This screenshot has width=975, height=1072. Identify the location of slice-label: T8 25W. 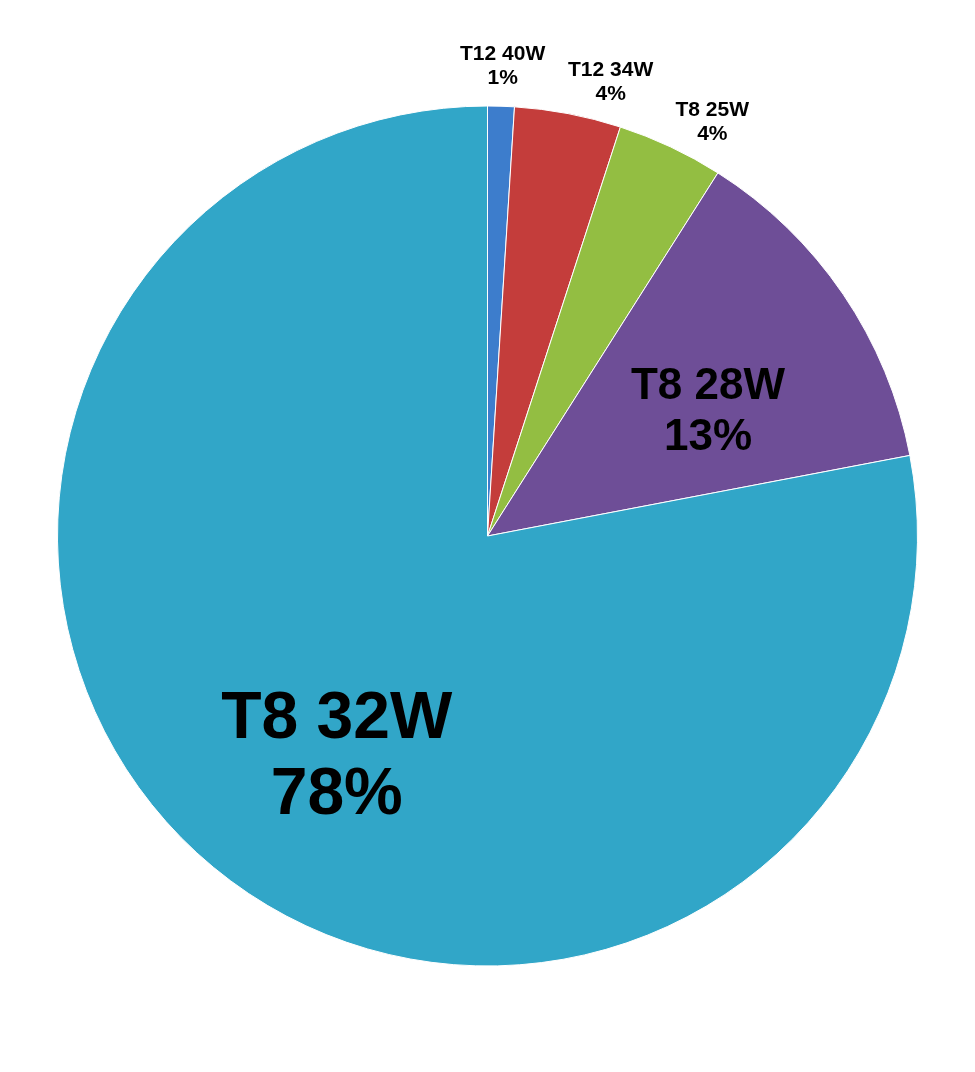
(712, 108).